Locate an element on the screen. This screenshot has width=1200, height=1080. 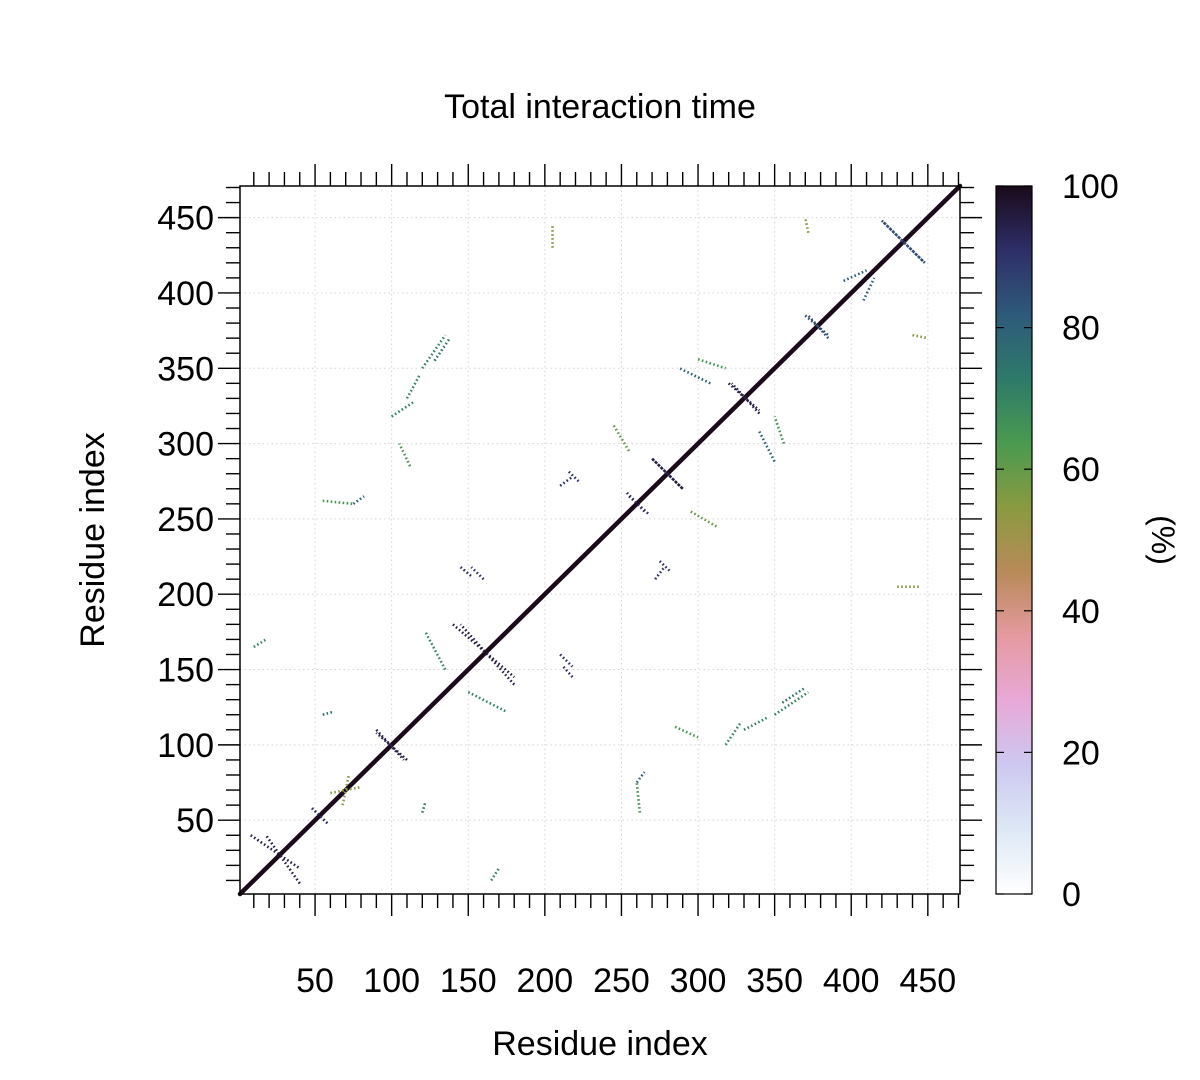
contact-feature-19-mirror is located at coordinates (413, 387).